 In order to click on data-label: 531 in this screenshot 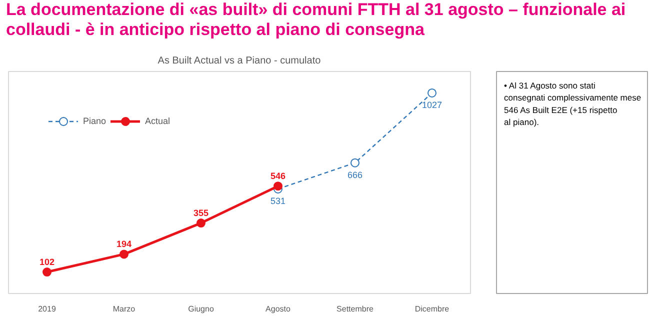, I will do `click(278, 201)`.